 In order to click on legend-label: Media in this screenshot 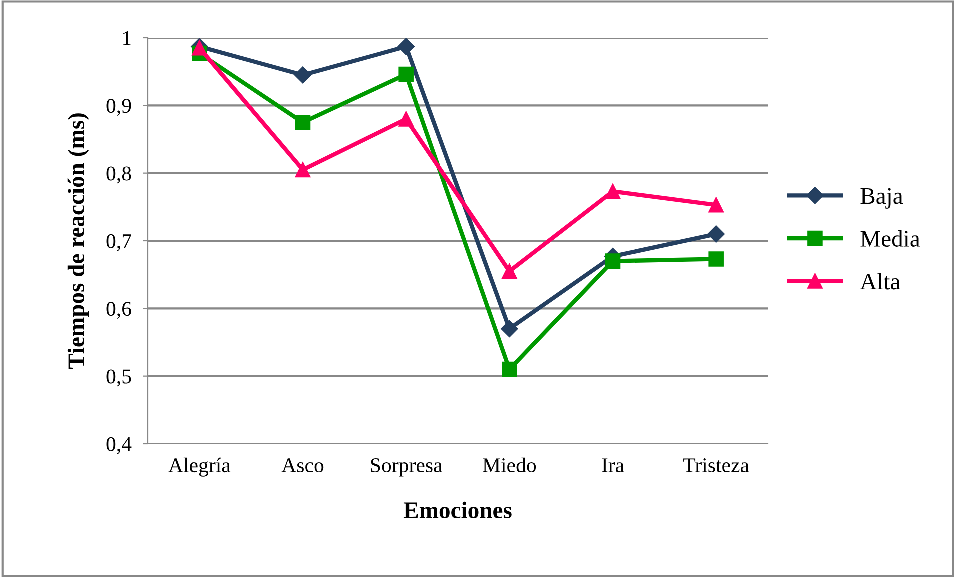, I will do `click(890, 238)`.